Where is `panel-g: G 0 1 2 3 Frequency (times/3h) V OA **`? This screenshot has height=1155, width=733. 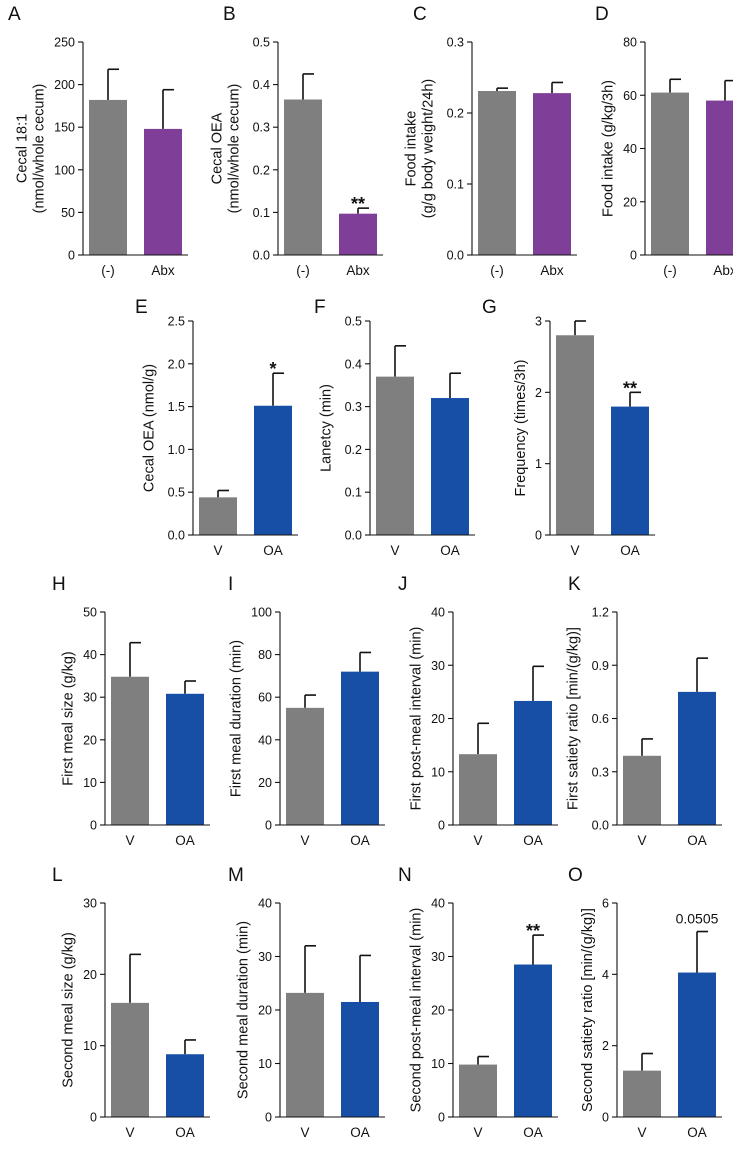 panel-g: G 0 1 2 3 Frequency (times/3h) V OA ** is located at coordinates (568, 427).